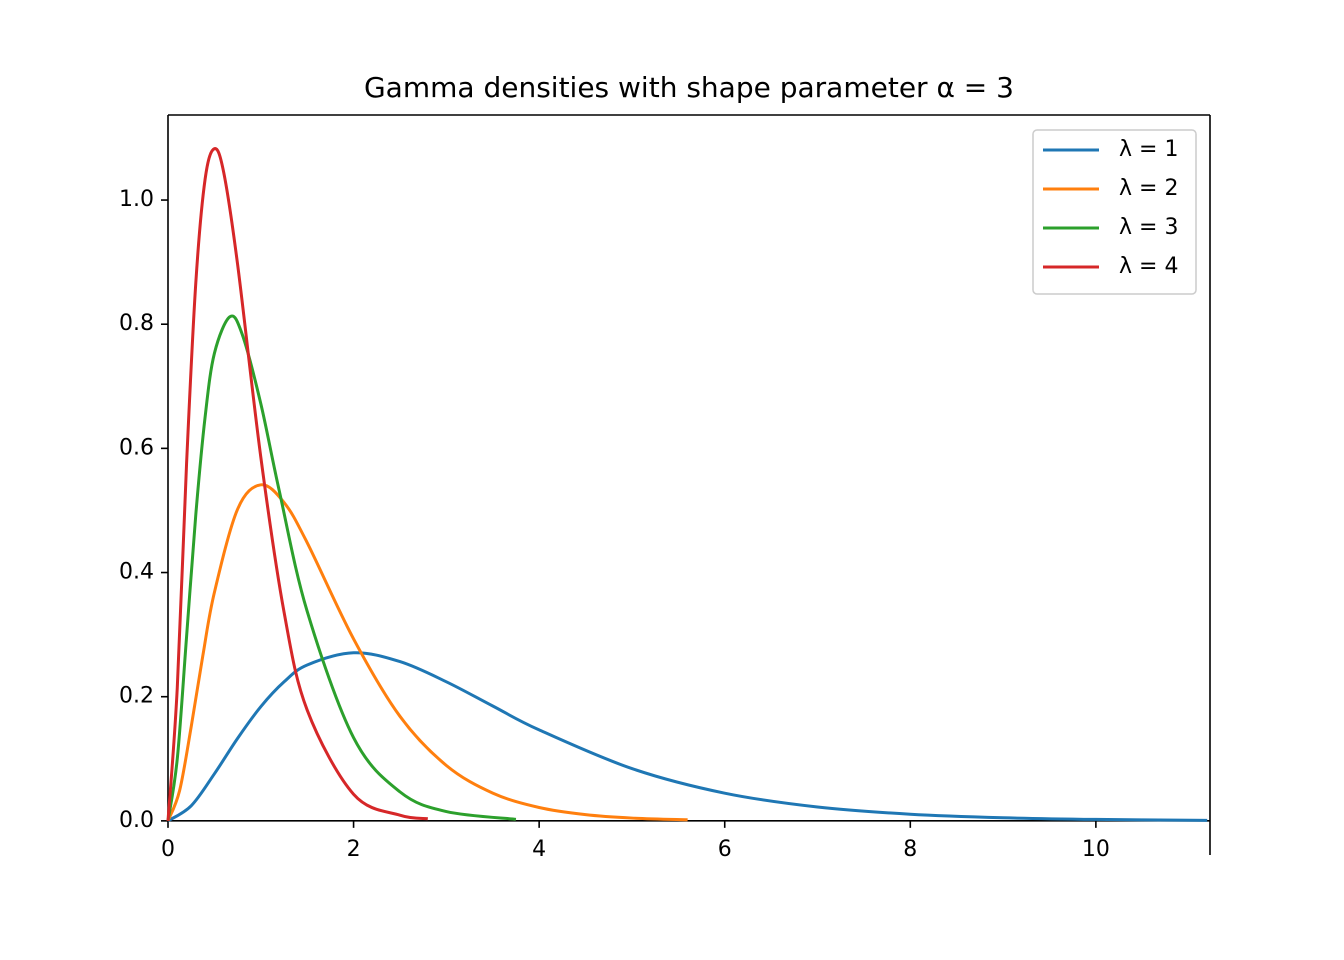 The image size is (1344, 960). I want to click on y-tick-label: 1.0, so click(136, 199).